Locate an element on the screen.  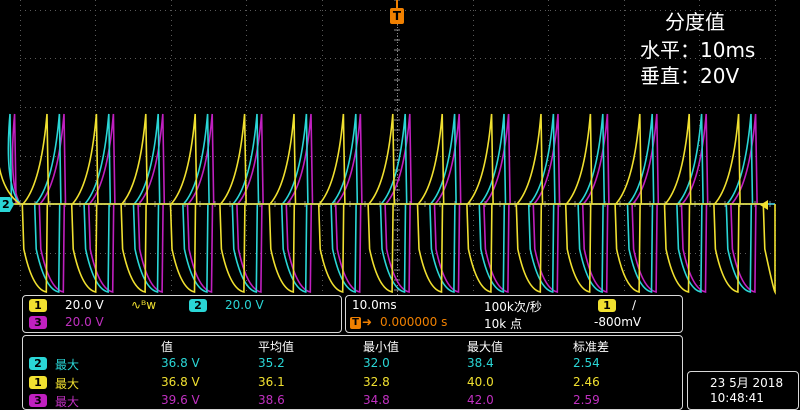
meas-cell: 38.4 is located at coordinates (480, 363).